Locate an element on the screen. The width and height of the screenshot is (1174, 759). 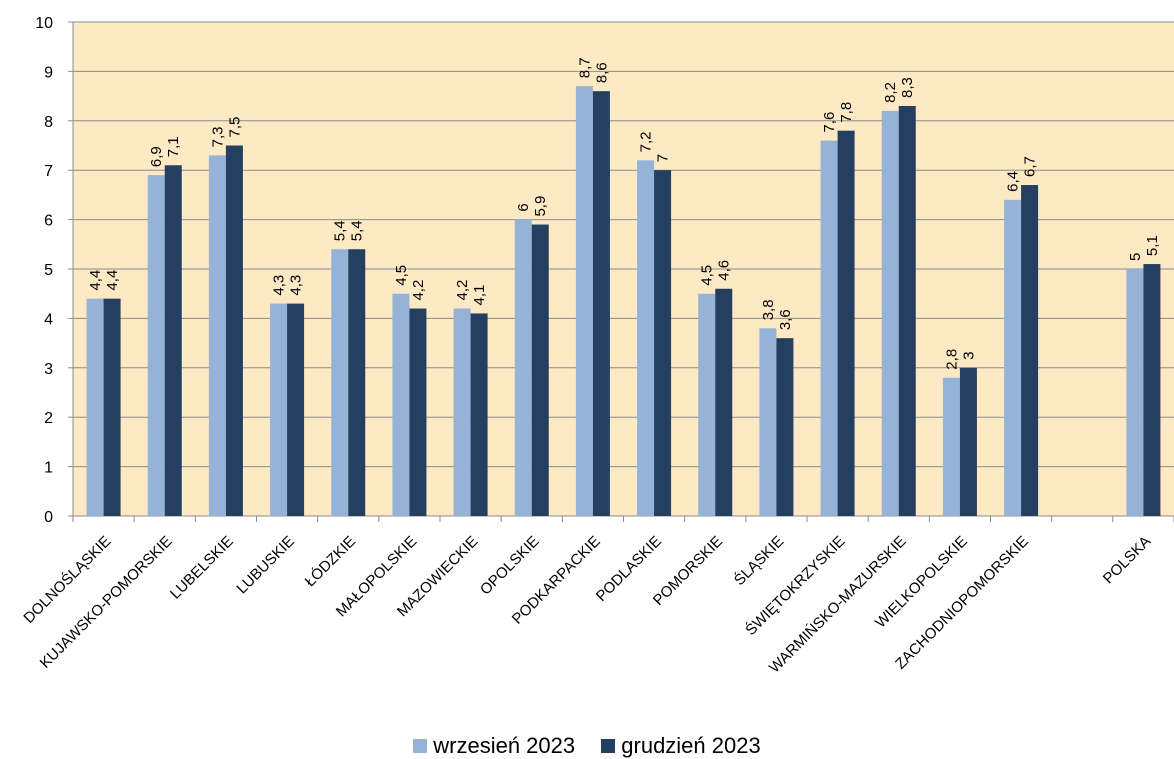
y-tick-label: 0 is located at coordinates (48, 517).